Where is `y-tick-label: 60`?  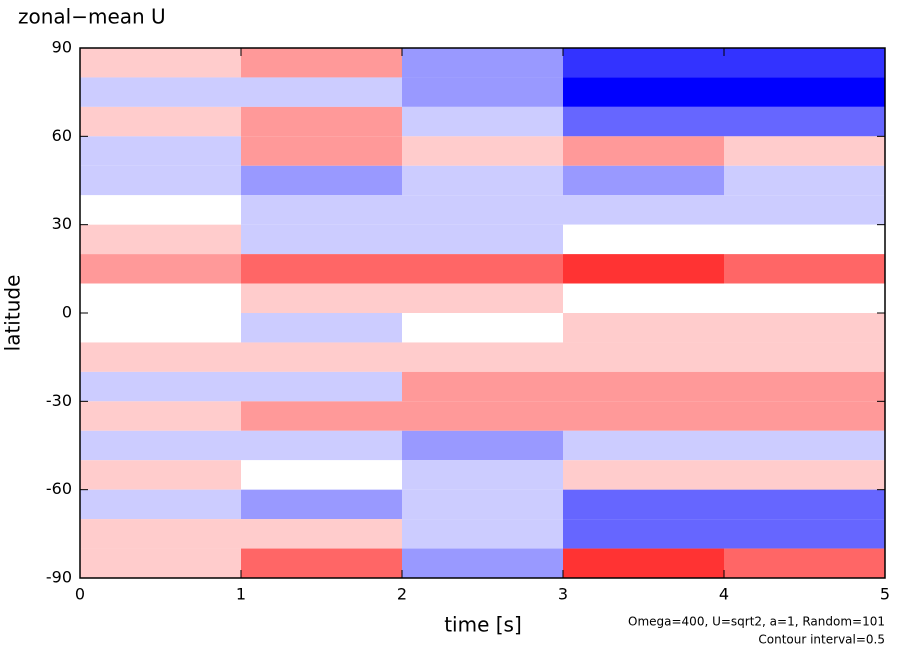
y-tick-label: 60 is located at coordinates (62, 135).